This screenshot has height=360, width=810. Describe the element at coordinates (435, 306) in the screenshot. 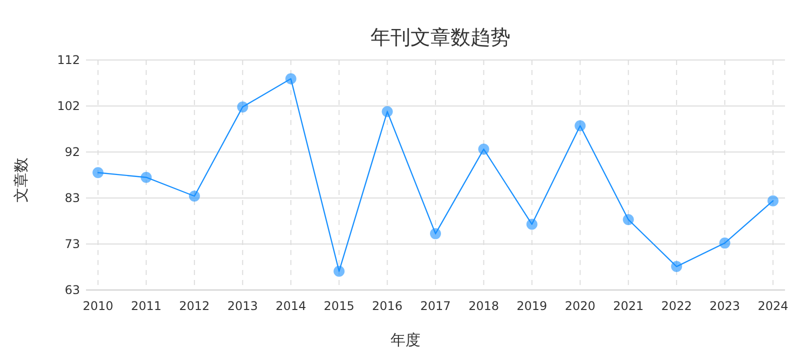

I see `x-tick-label: 2017` at that location.